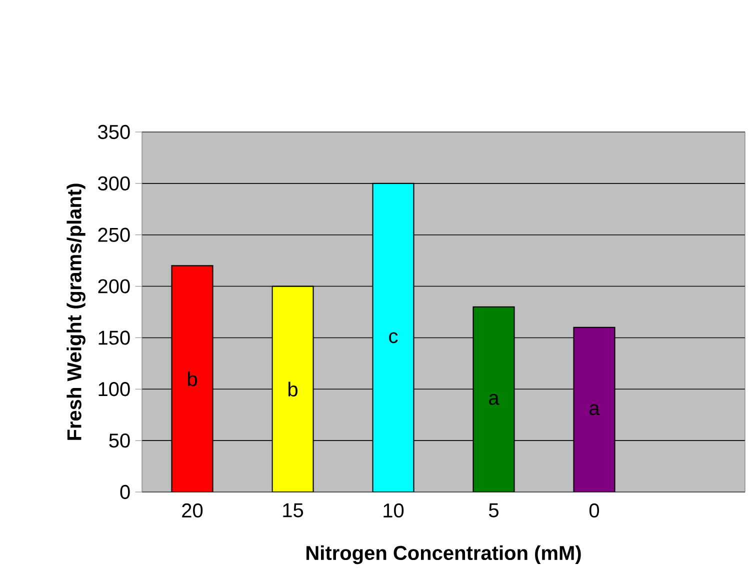 The height and width of the screenshot is (575, 752). What do you see at coordinates (114, 183) in the screenshot?
I see `y-tick-label: 300` at bounding box center [114, 183].